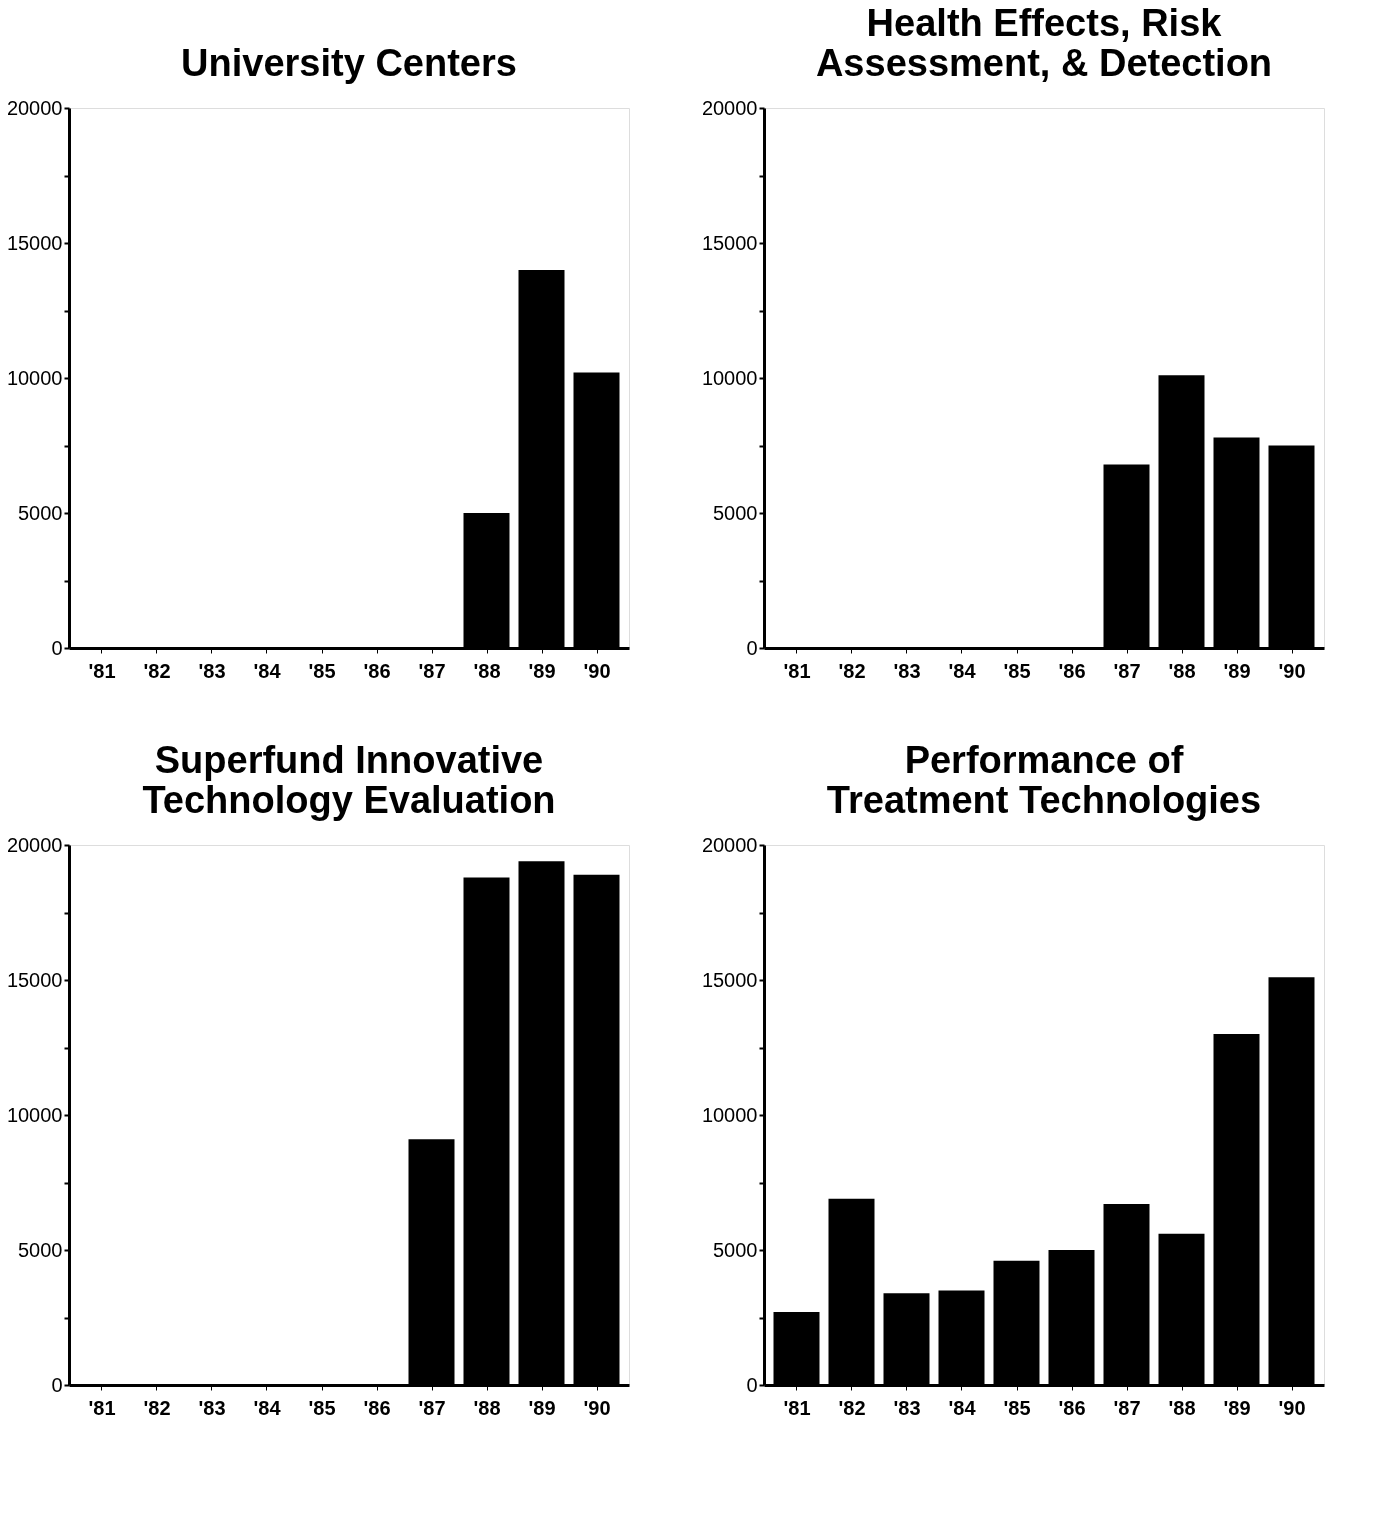  What do you see at coordinates (1044, 780) in the screenshot?
I see `chart-title: Performance of Treatment Technologies` at bounding box center [1044, 780].